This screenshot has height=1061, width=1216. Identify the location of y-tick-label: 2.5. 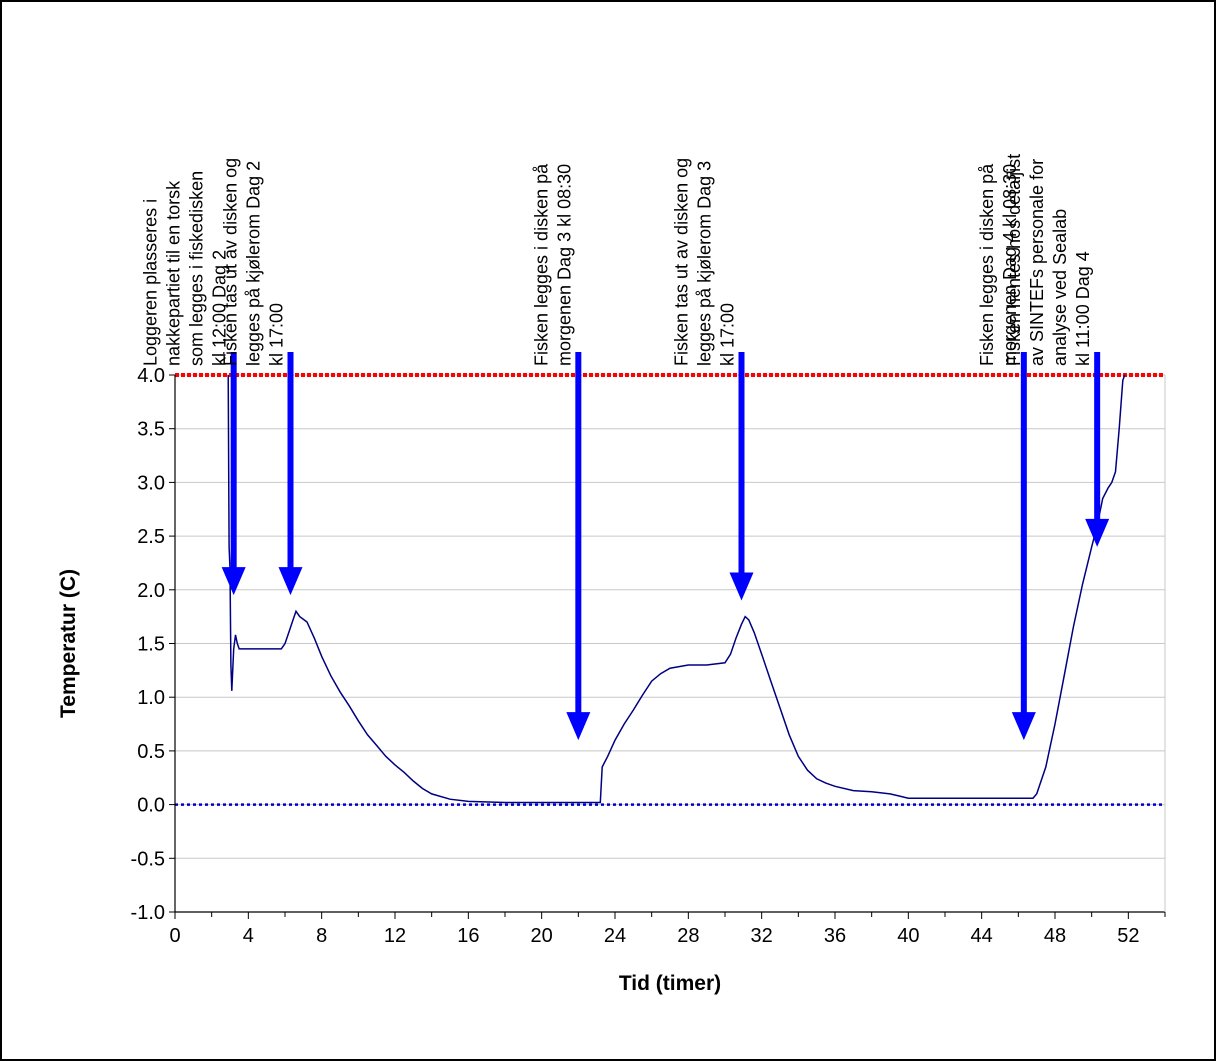
(151, 537).